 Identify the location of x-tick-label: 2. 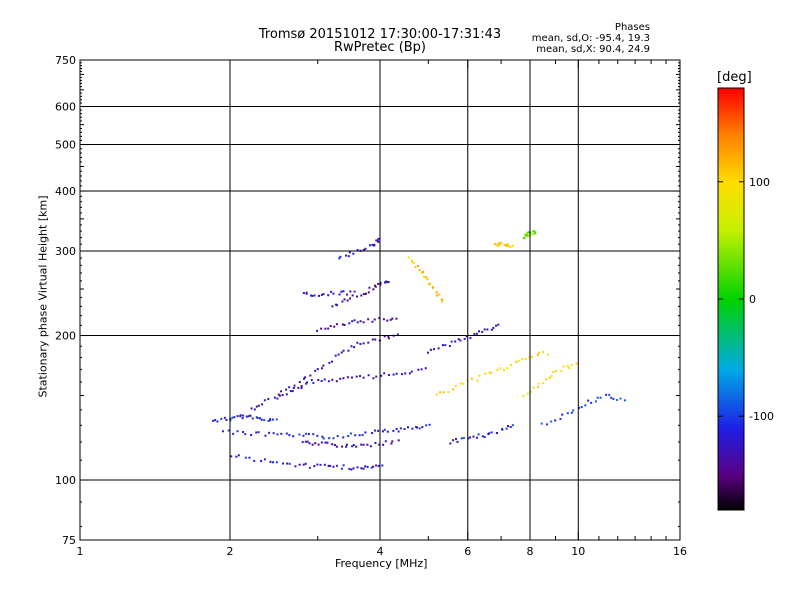
(230, 551).